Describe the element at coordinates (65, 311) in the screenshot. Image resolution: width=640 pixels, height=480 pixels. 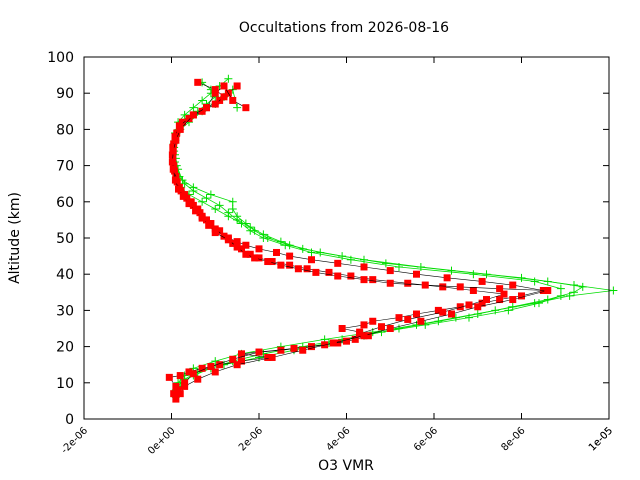
I see `y-tick-label: 30` at that location.